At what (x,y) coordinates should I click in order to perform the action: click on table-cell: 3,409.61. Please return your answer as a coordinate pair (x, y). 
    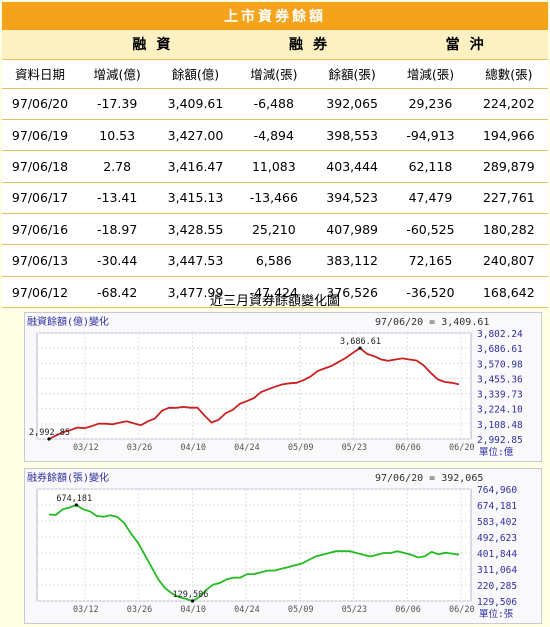
    Looking at the image, I should click on (195, 104).